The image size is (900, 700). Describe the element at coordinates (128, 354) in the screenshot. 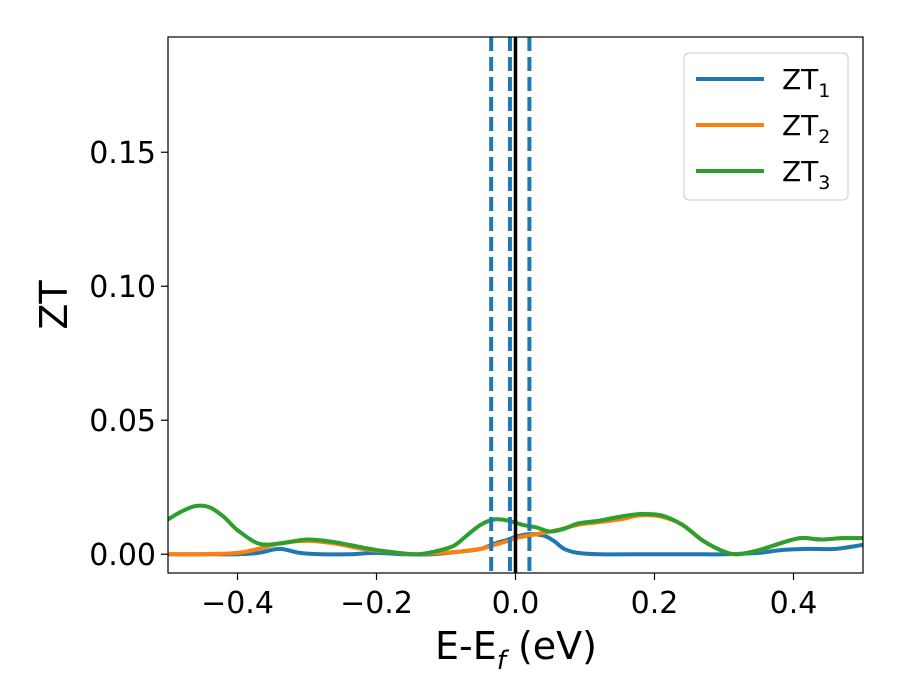

I see `y-axis-ticks: 0.00 0.05 0.10 0.15` at that location.